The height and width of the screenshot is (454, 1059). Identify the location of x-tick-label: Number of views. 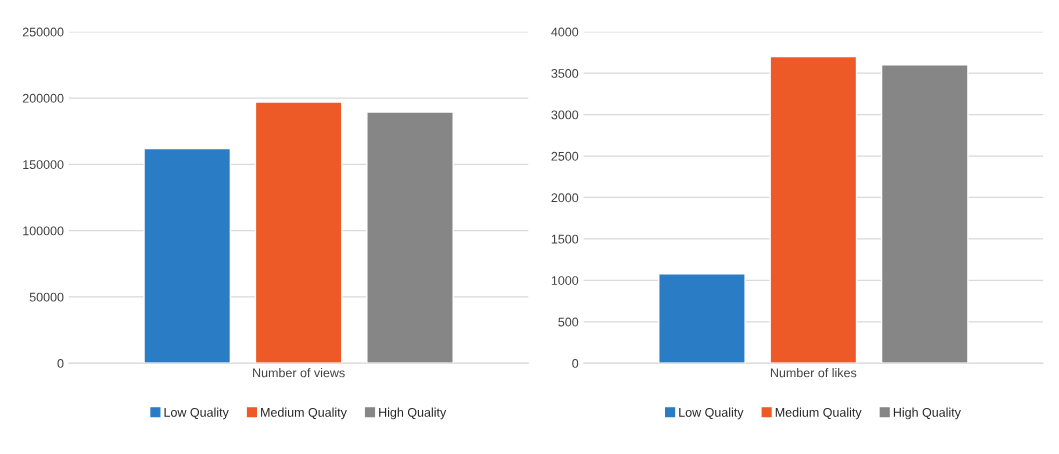
(299, 373).